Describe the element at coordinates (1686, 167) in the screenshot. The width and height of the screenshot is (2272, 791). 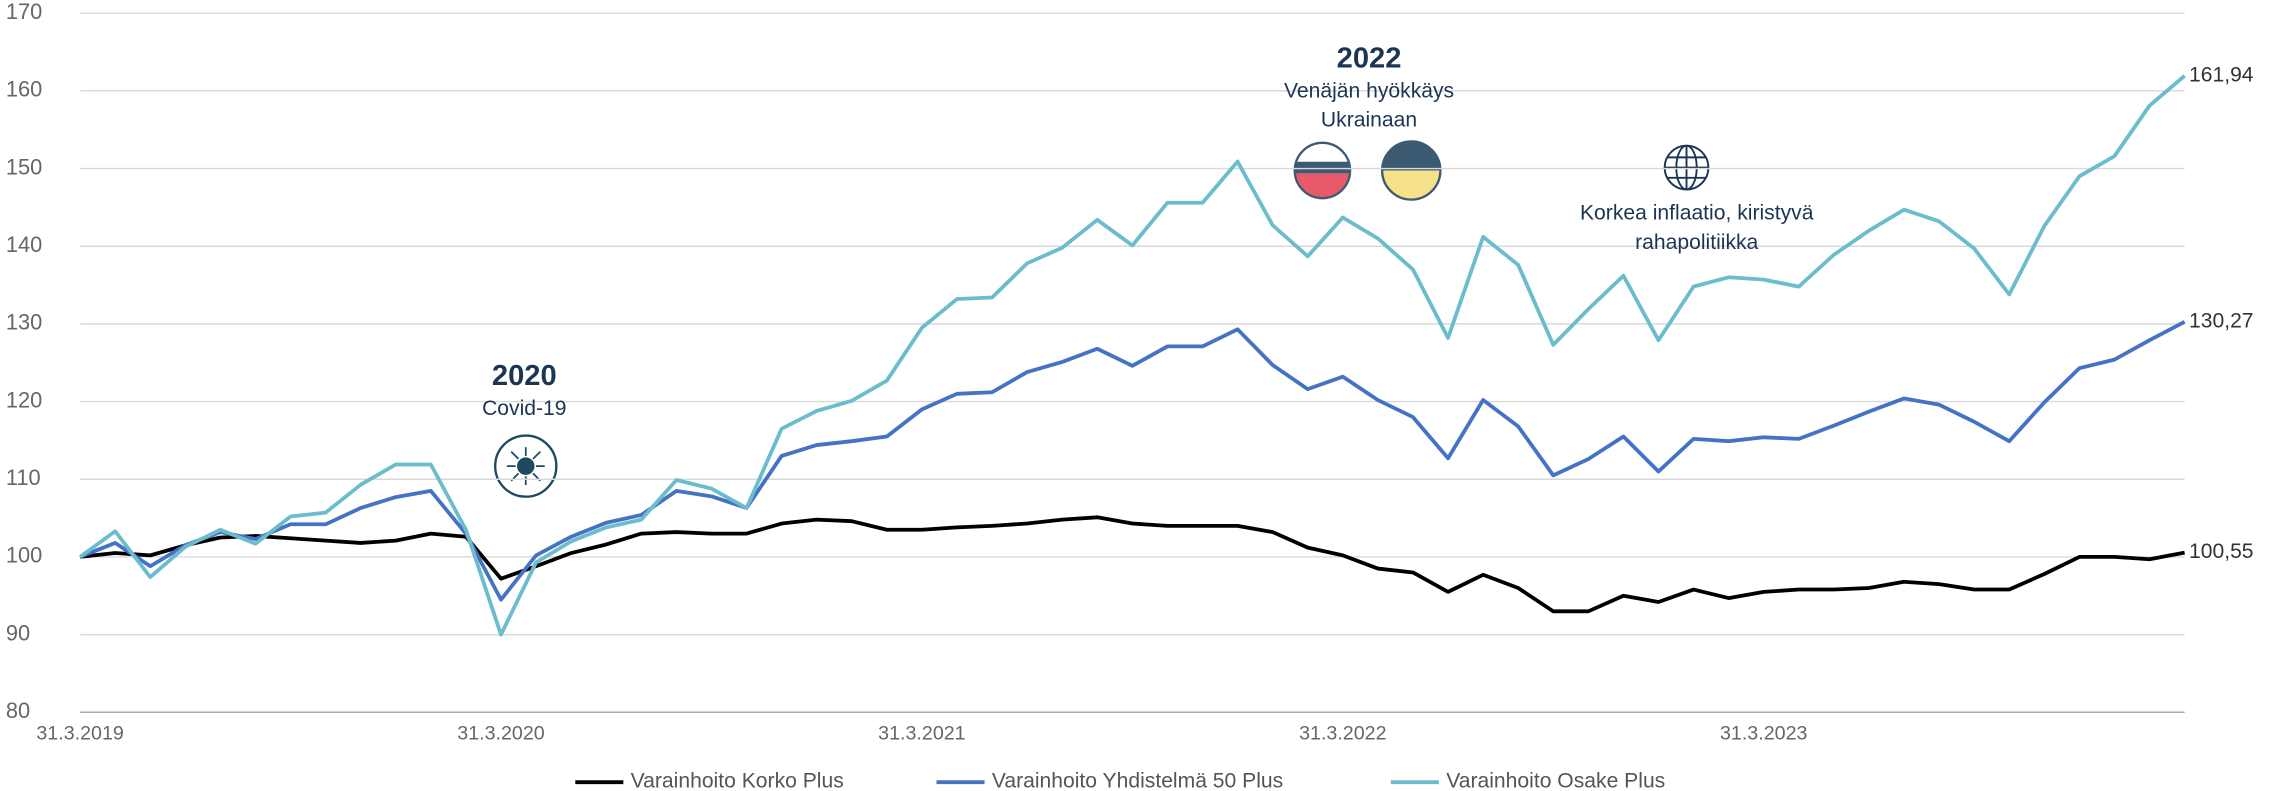
I see `globe-icon` at that location.